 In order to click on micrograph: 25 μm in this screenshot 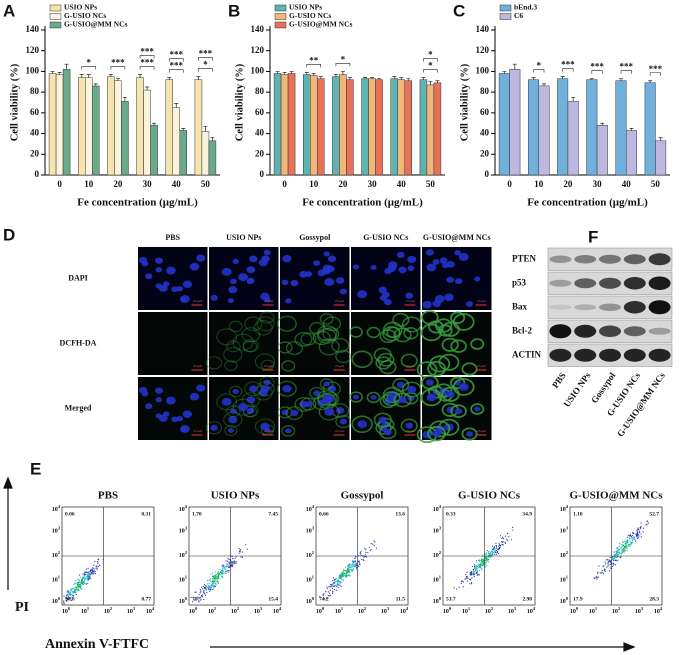, I will do `click(385, 408)`.